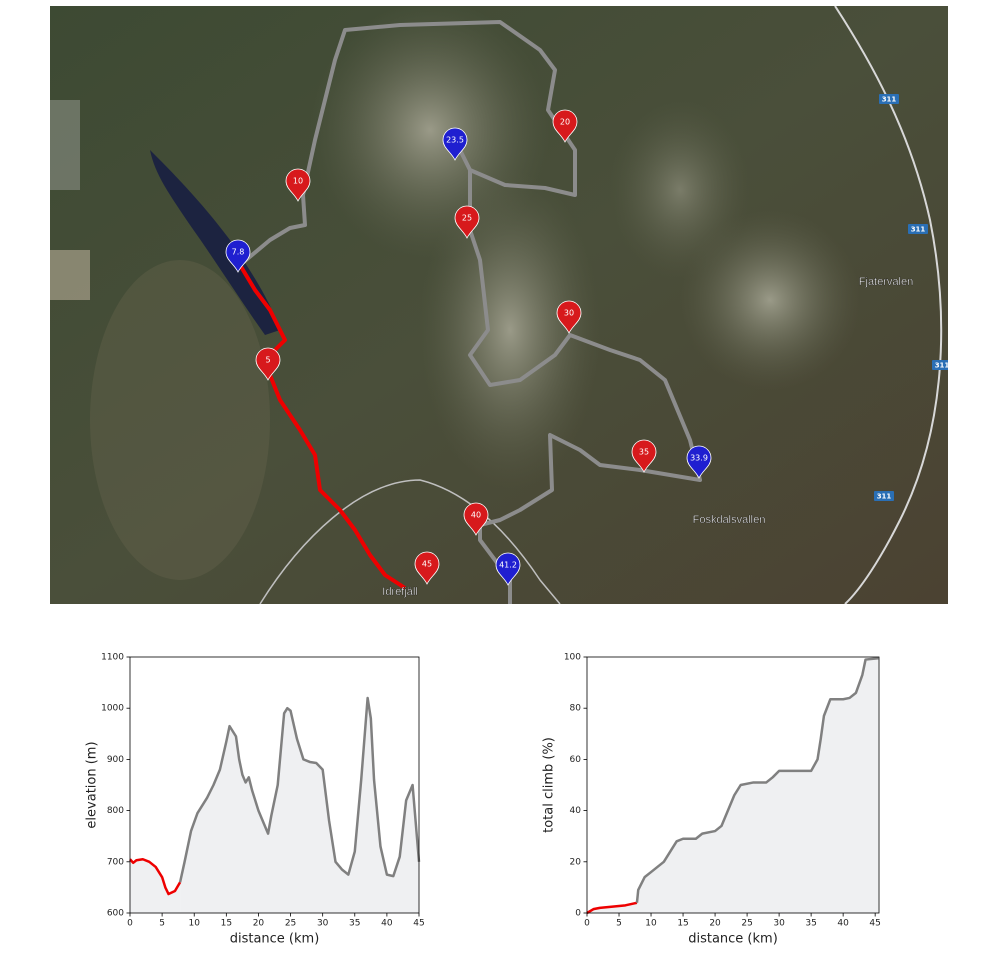 The width and height of the screenshot is (1000, 960). I want to click on y-tick-label: 800, so click(115, 811).